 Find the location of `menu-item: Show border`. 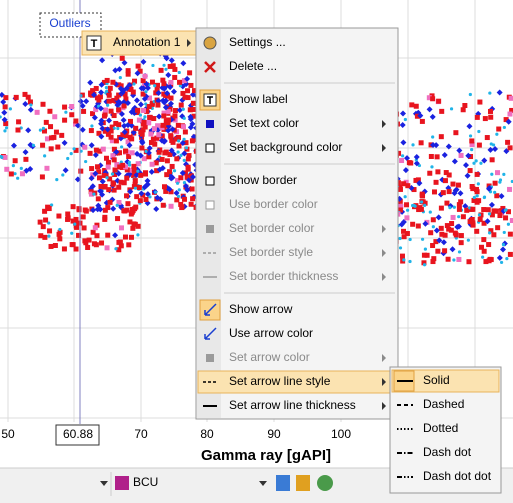

menu-item: Show border is located at coordinates (251, 180).